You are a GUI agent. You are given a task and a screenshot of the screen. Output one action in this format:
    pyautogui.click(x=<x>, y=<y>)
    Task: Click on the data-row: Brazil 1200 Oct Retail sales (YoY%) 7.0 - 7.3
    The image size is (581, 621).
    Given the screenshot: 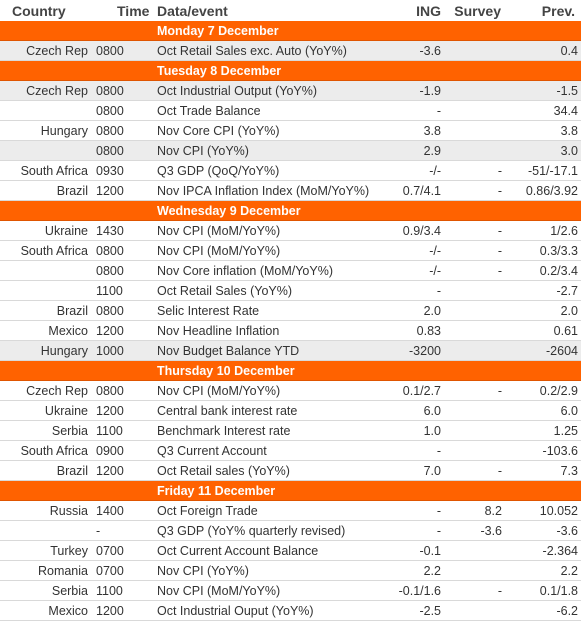 What is the action you would take?
    pyautogui.click(x=290, y=471)
    